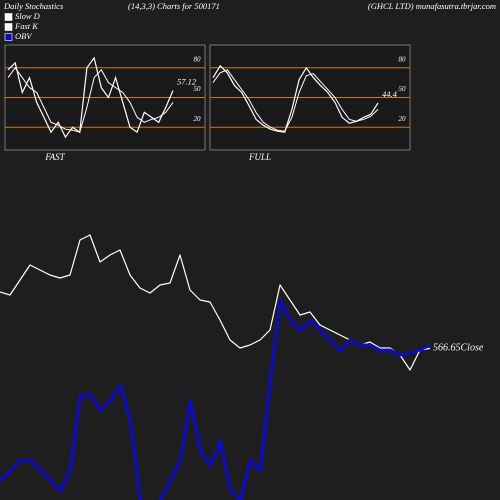 The width and height of the screenshot is (500, 500). I want to click on legend-label: Fast K, so click(26, 26).